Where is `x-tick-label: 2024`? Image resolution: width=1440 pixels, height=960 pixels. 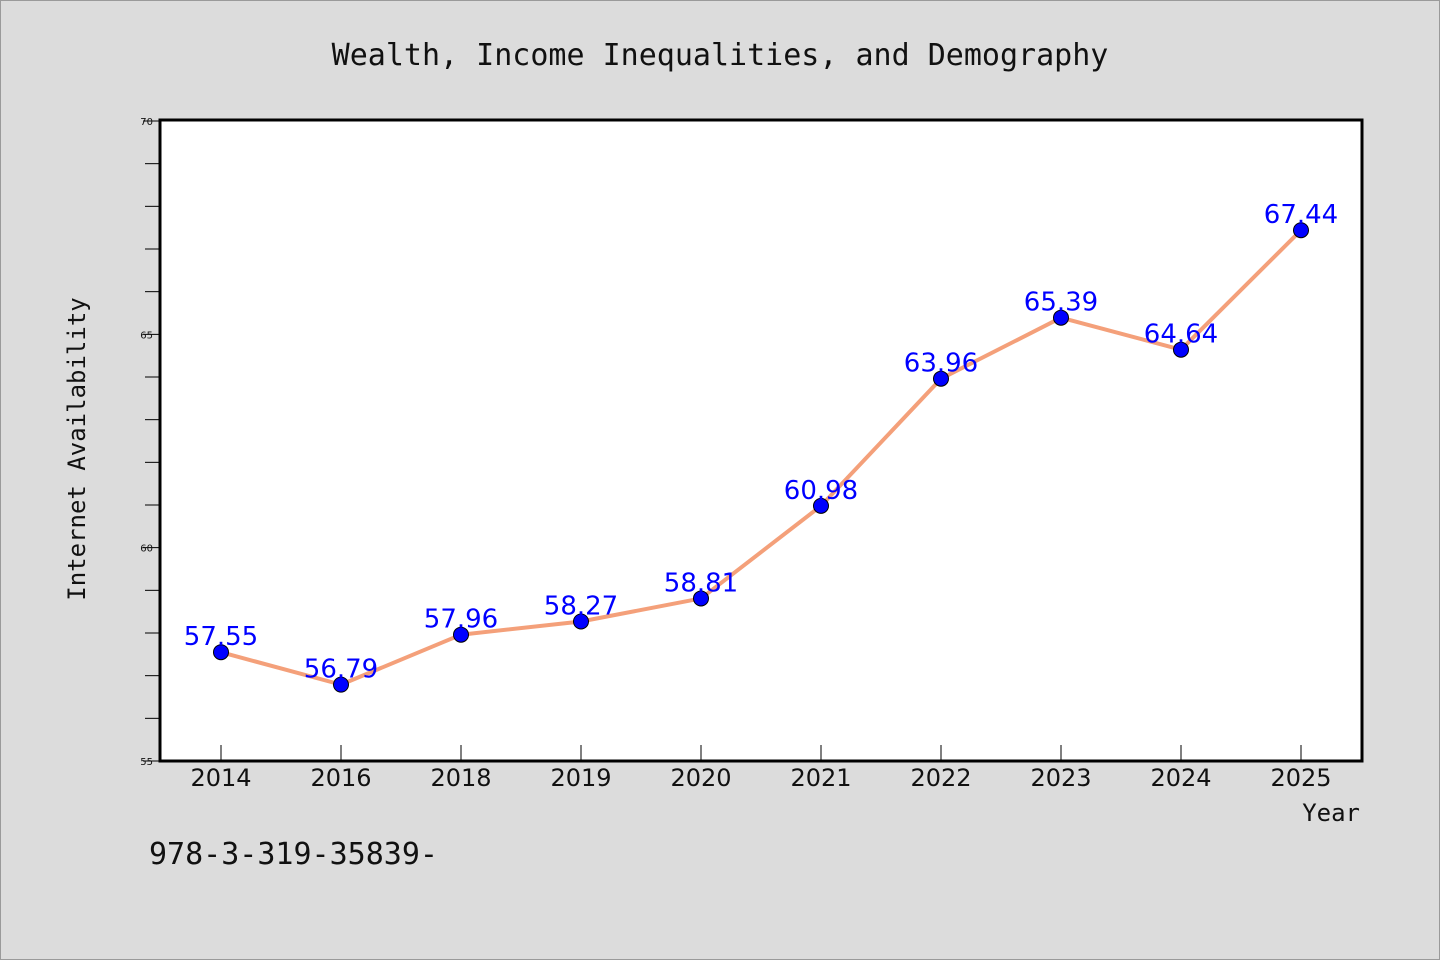
x-tick-label: 2024 is located at coordinates (1180, 778).